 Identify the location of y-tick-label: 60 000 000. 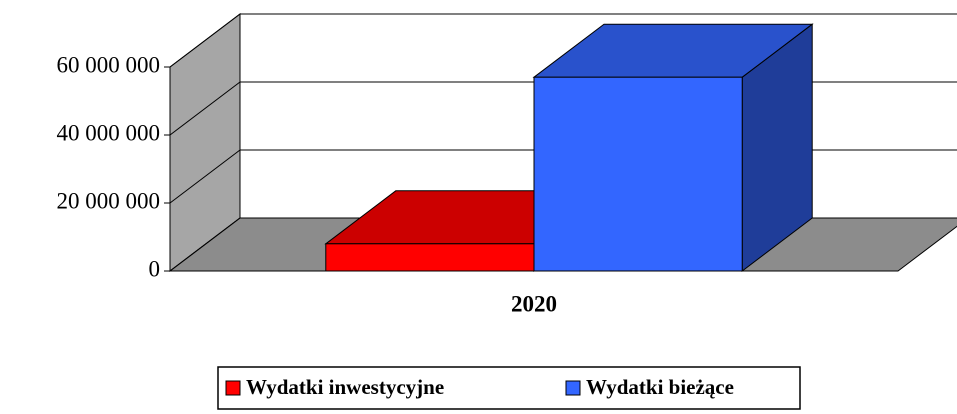
(109, 64).